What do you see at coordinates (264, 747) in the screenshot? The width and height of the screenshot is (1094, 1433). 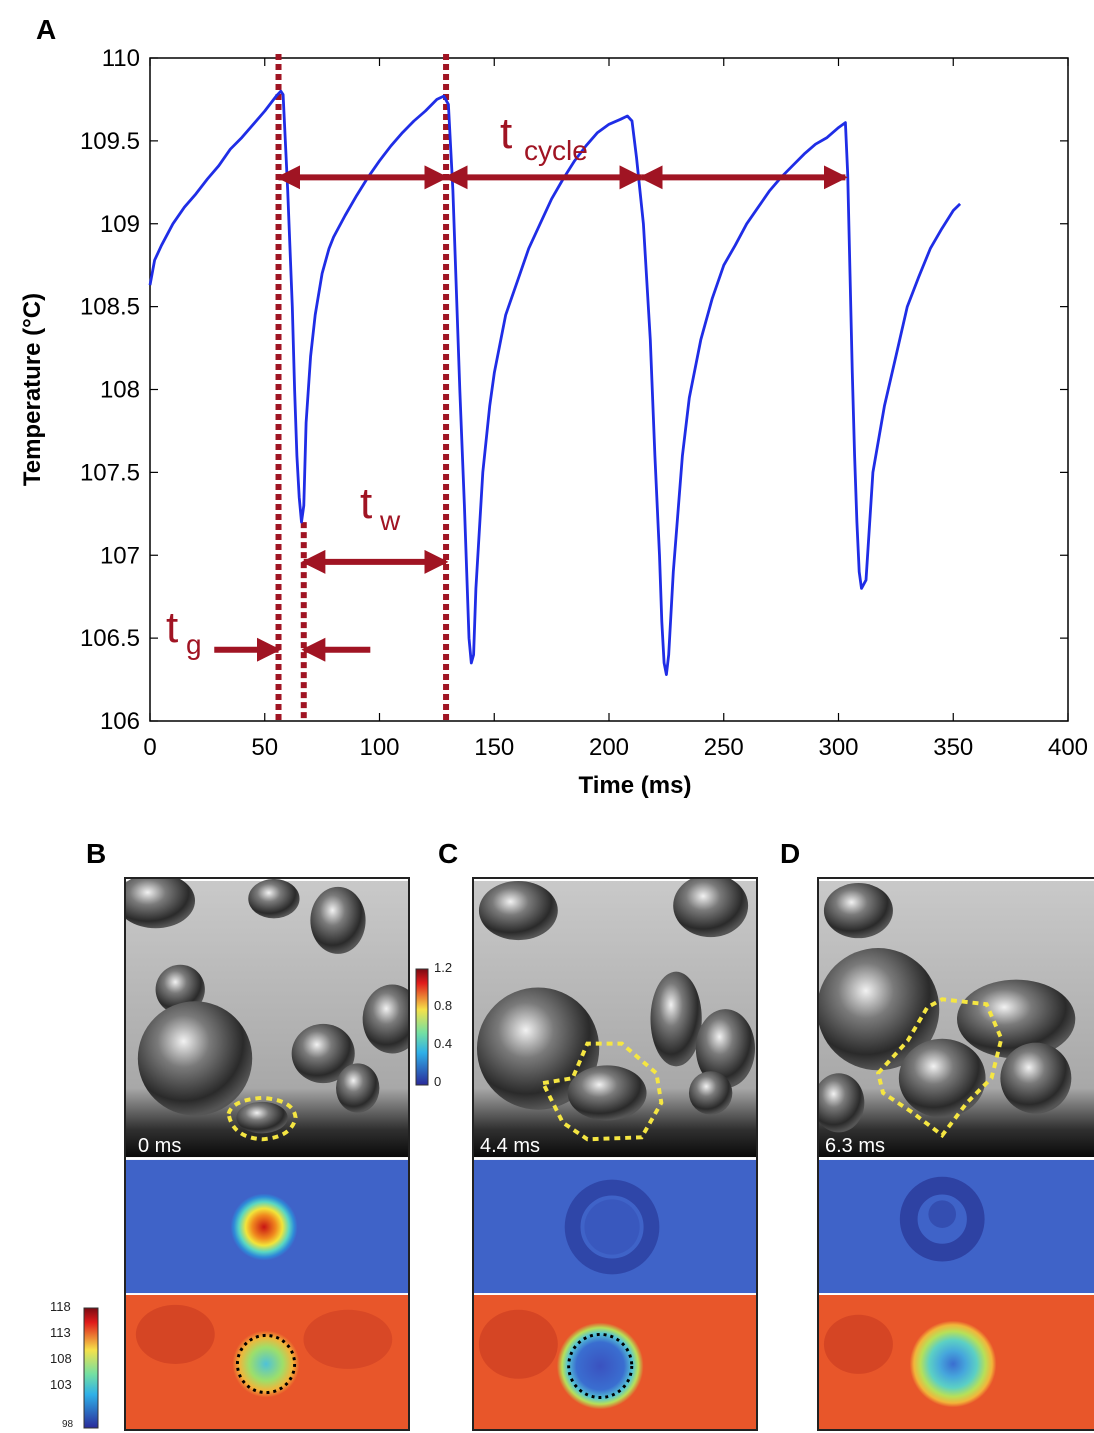 I see `x-tick-label: 50` at bounding box center [264, 747].